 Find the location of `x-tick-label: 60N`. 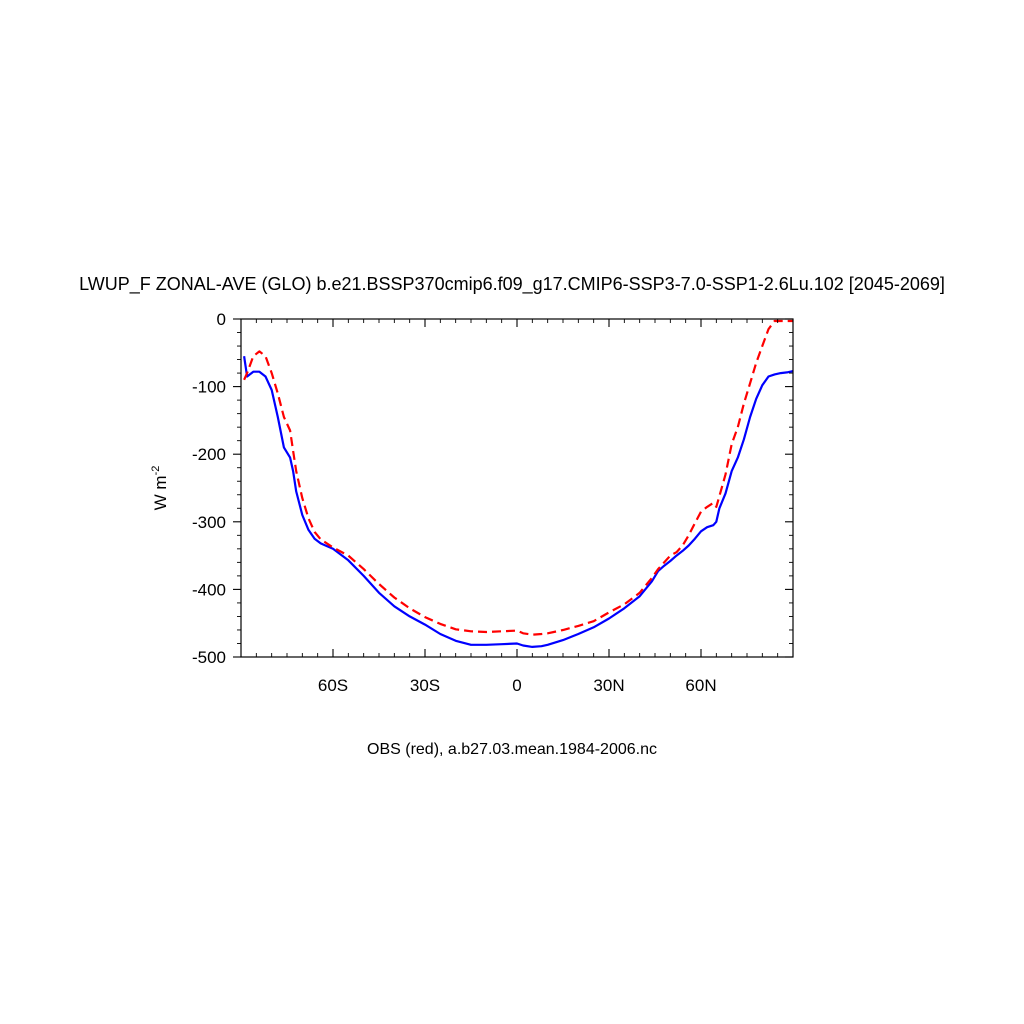

x-tick-label: 60N is located at coordinates (700, 685).